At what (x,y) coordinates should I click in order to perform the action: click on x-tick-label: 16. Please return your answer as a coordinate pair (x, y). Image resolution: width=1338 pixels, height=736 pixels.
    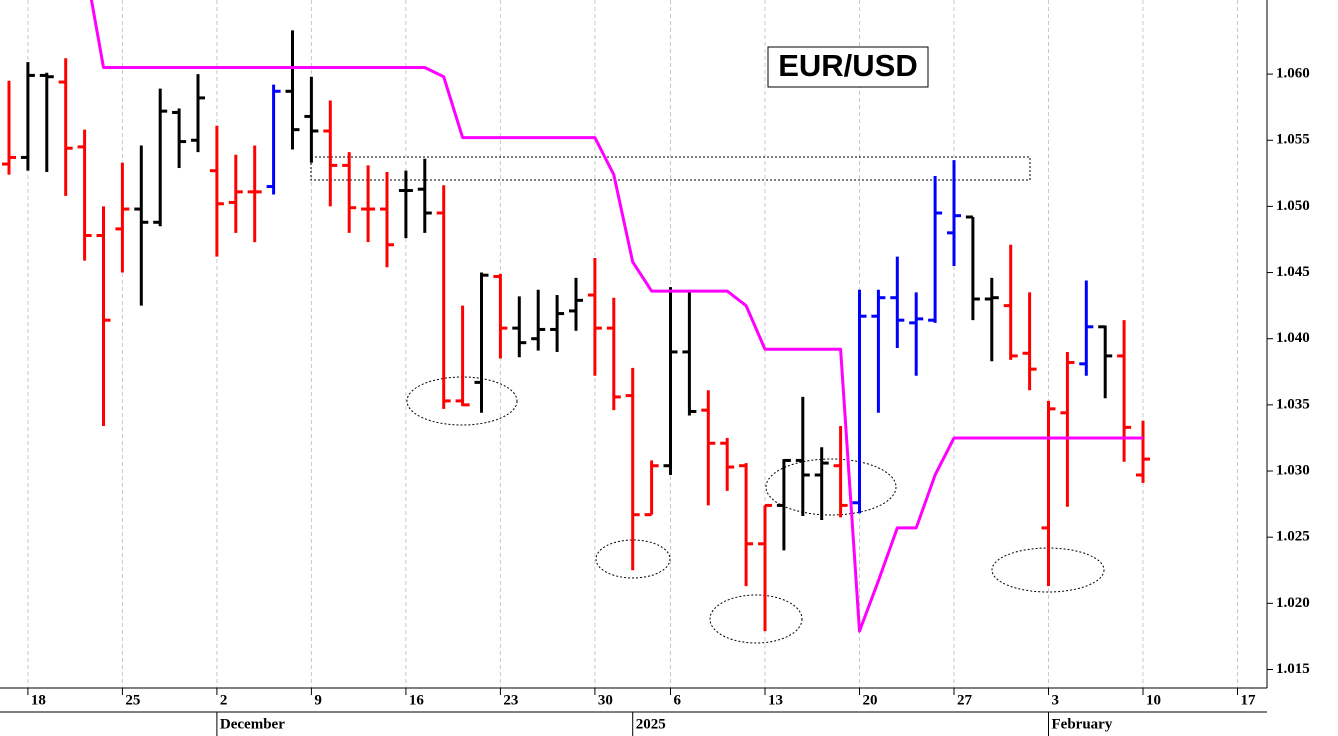
    Looking at the image, I should click on (417, 700).